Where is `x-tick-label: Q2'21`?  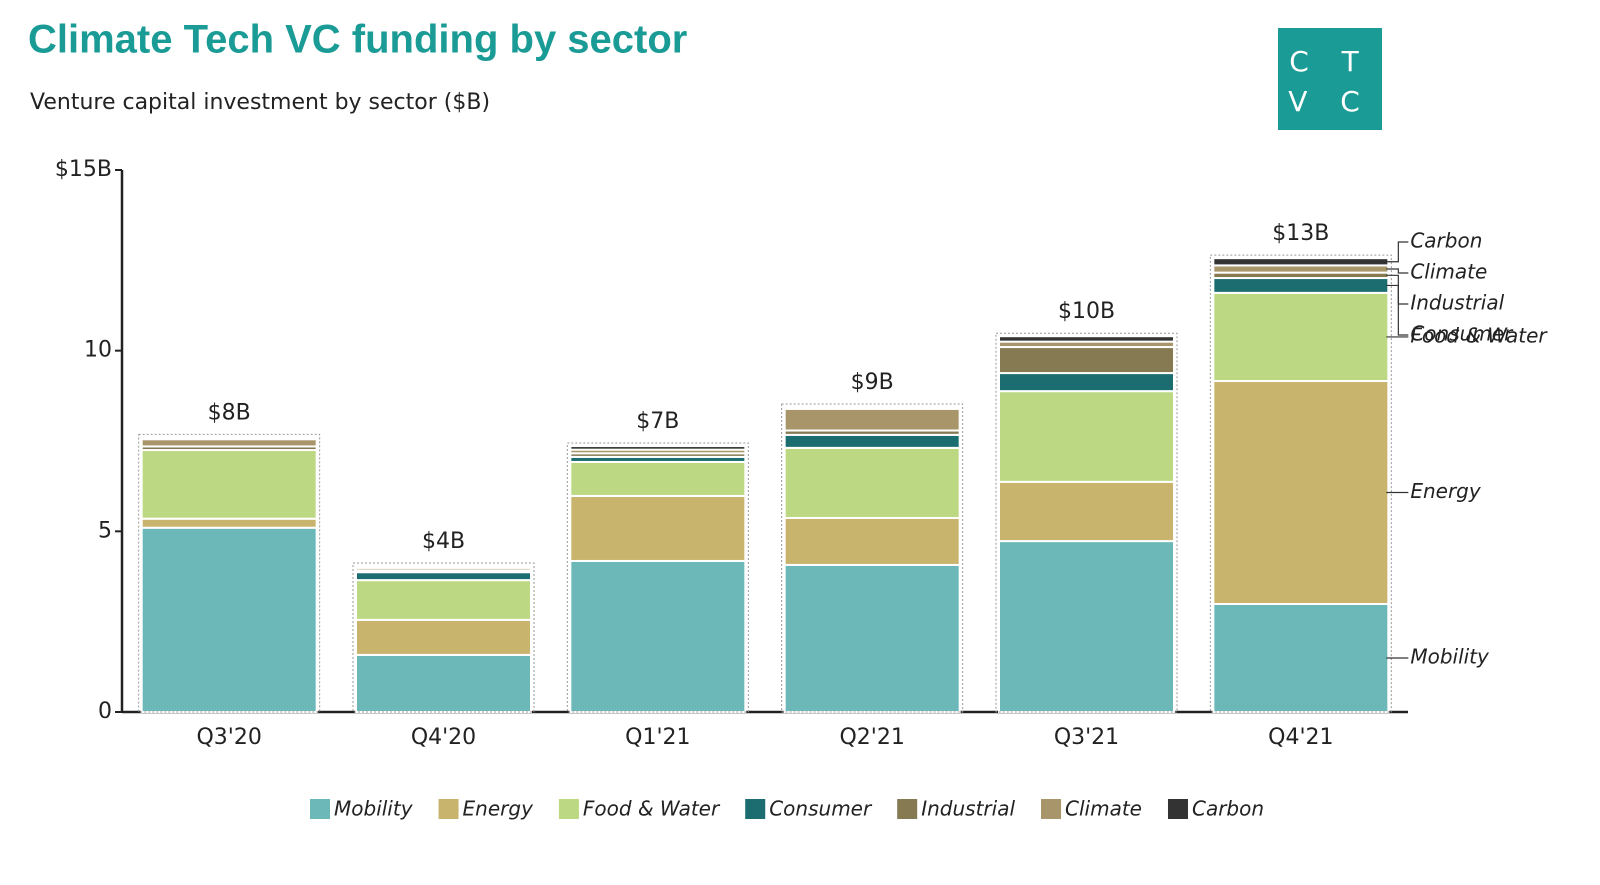
x-tick-label: Q2'21 is located at coordinates (871, 737).